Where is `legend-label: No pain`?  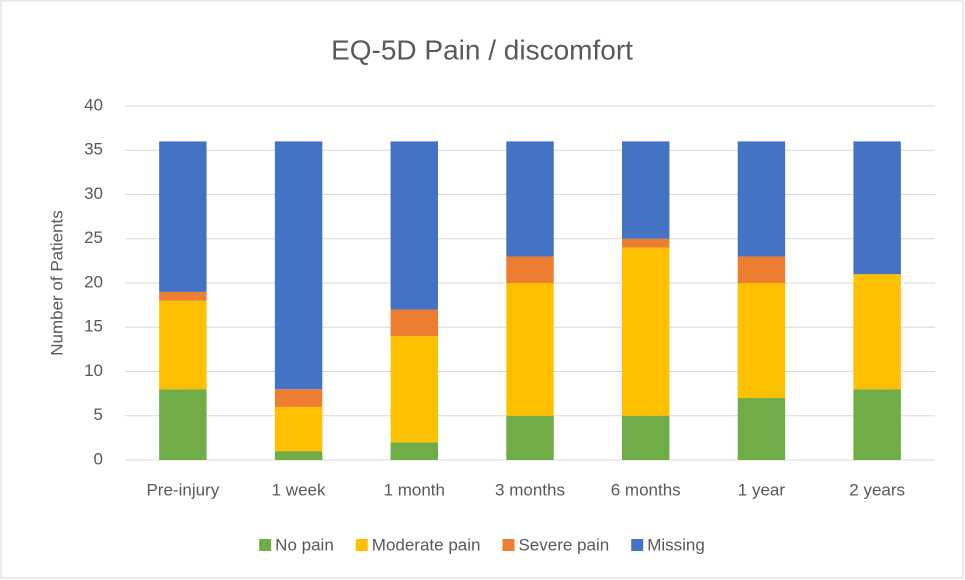 legend-label: No pain is located at coordinates (304, 544).